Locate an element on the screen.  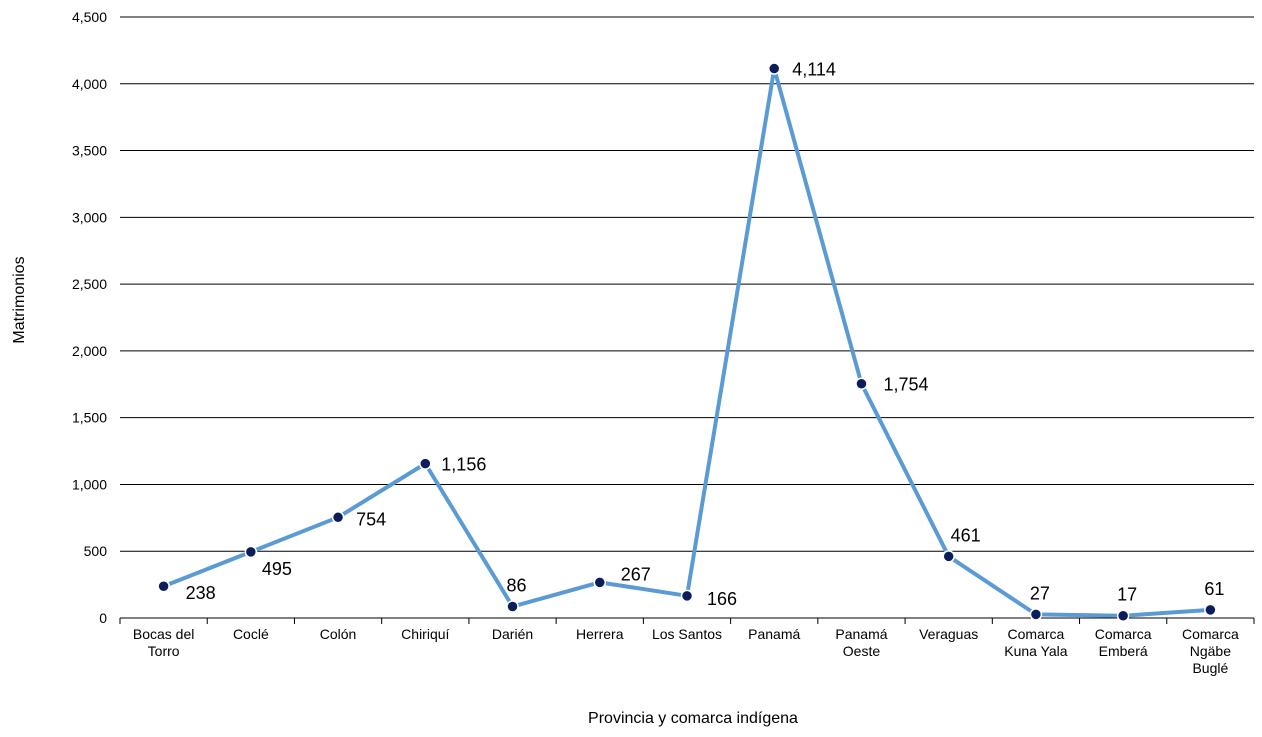
data-label: 166 is located at coordinates (722, 599).